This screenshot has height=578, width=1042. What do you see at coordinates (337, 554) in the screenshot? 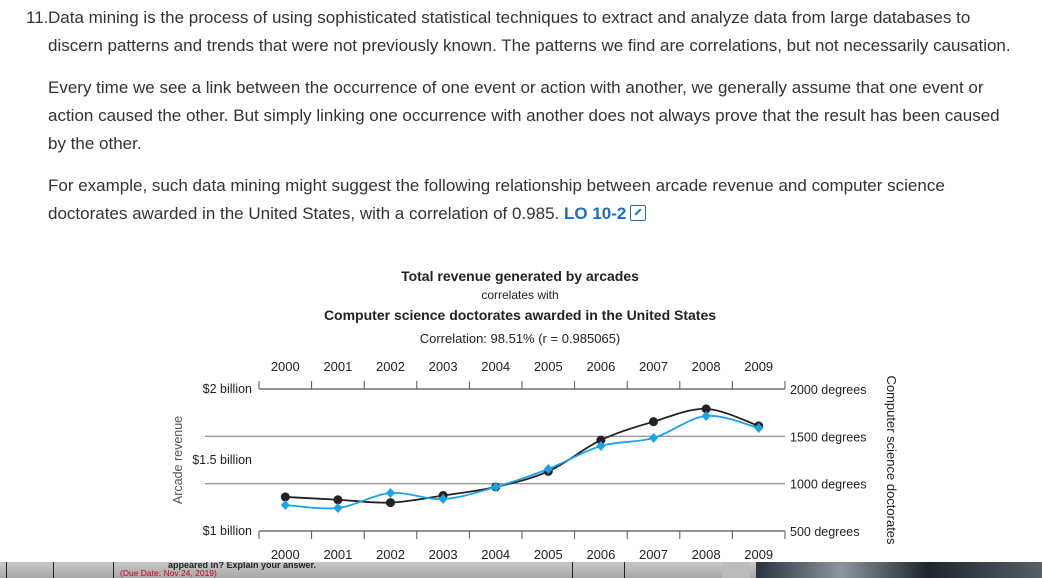
I see `x-tick-label-bottom: 2001` at bounding box center [337, 554].